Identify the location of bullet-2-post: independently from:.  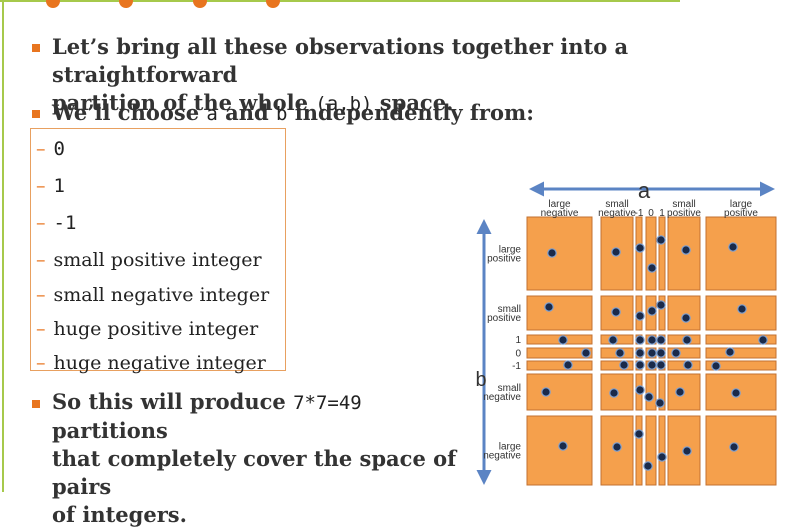
(410, 112).